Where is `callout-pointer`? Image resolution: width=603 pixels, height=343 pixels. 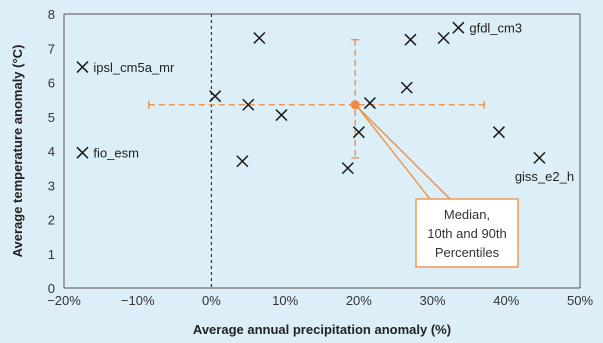 callout-pointer is located at coordinates (404, 153).